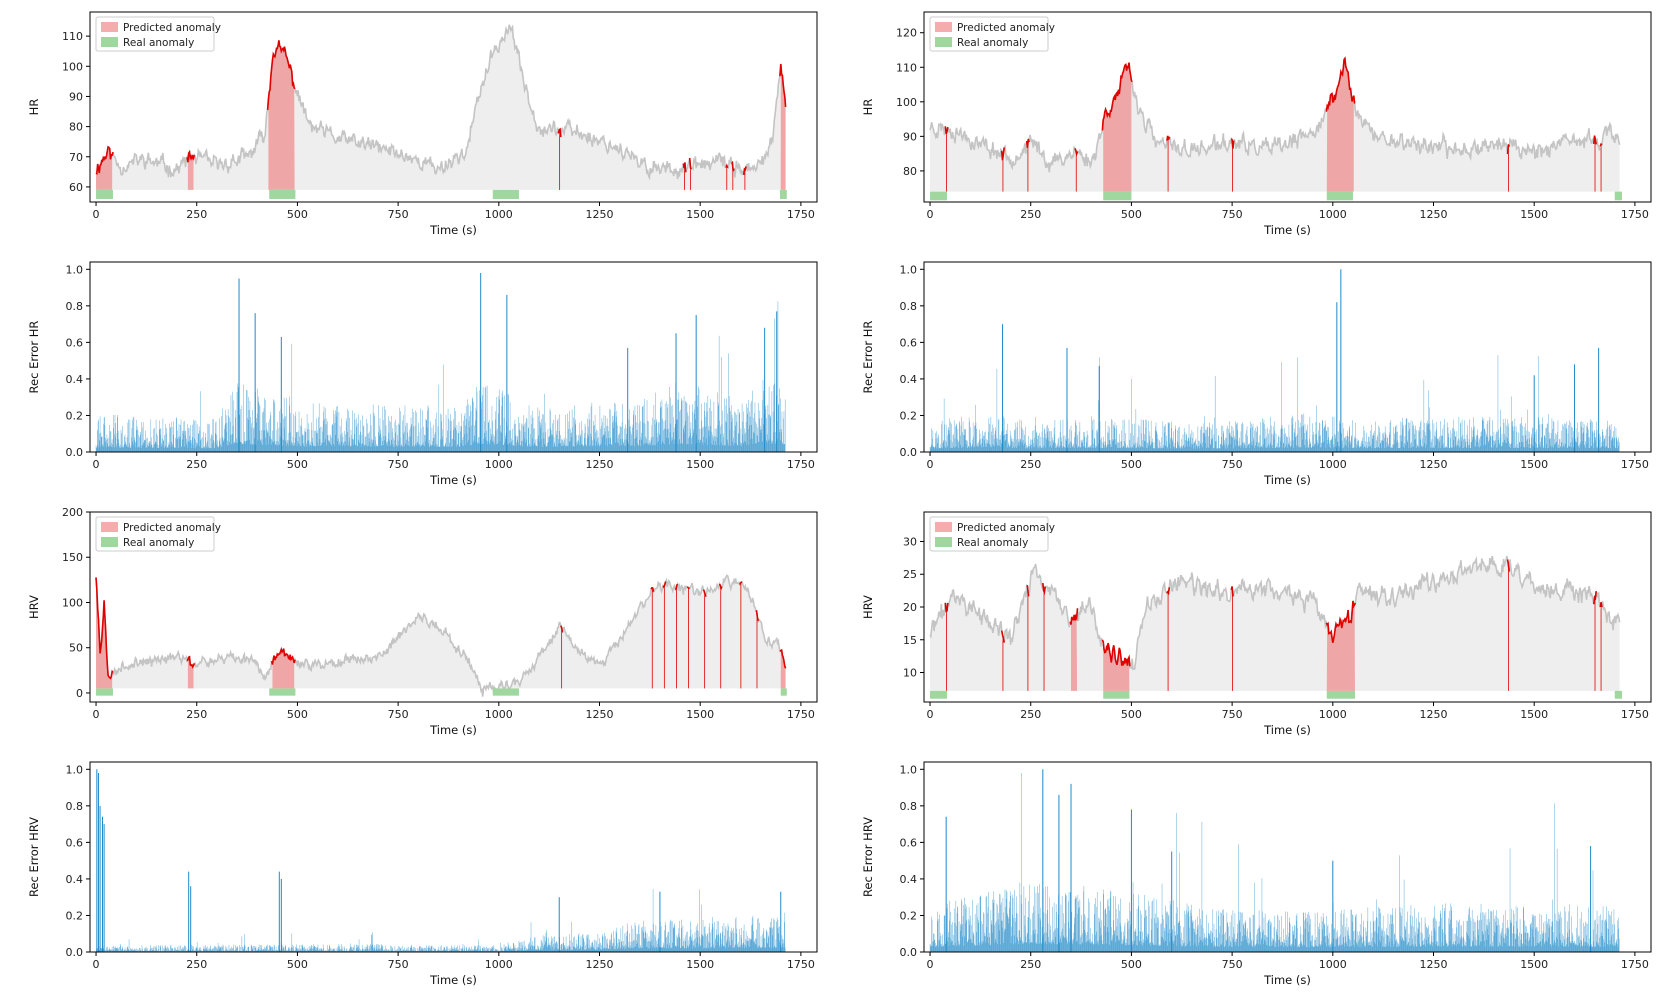 The width and height of the screenshot is (1661, 997). Describe the element at coordinates (1275, 114) in the screenshot. I see `signal-line` at that location.